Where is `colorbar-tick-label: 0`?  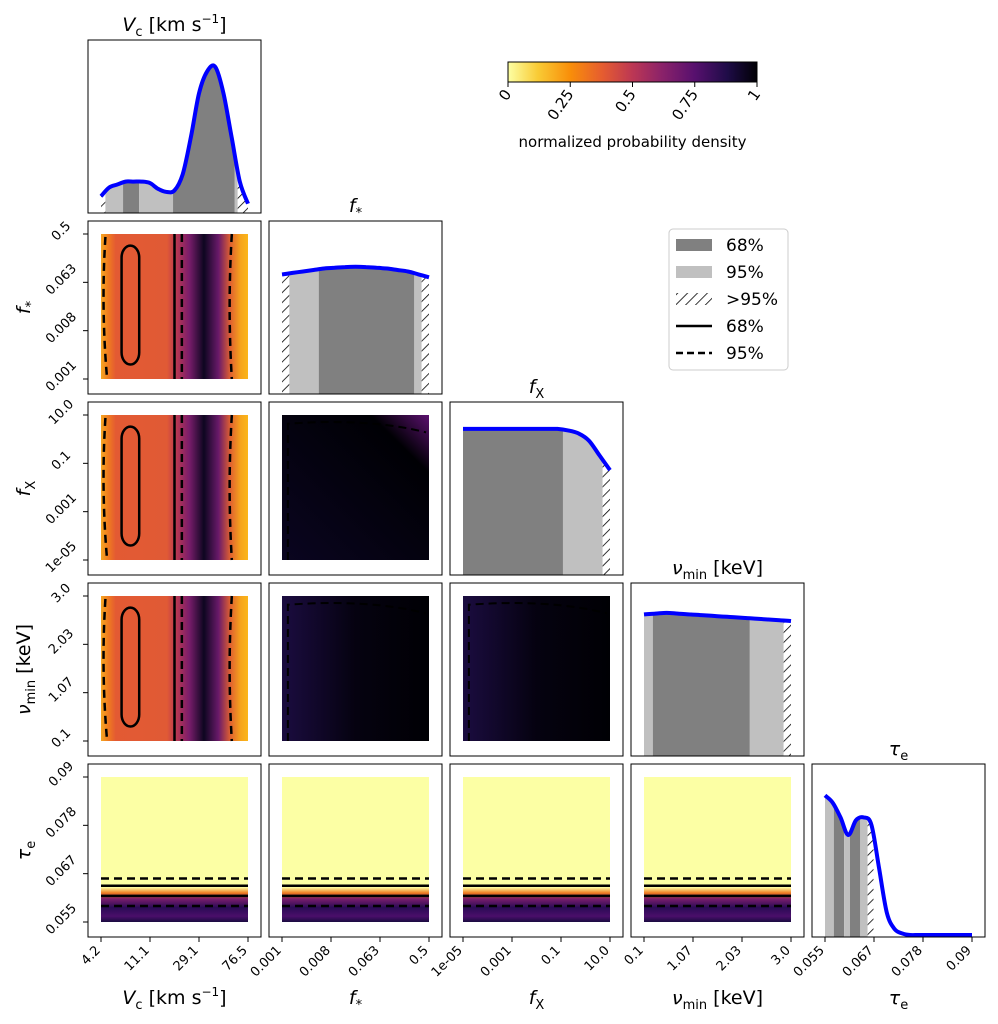
colorbar-tick-label: 0 is located at coordinates (505, 95).